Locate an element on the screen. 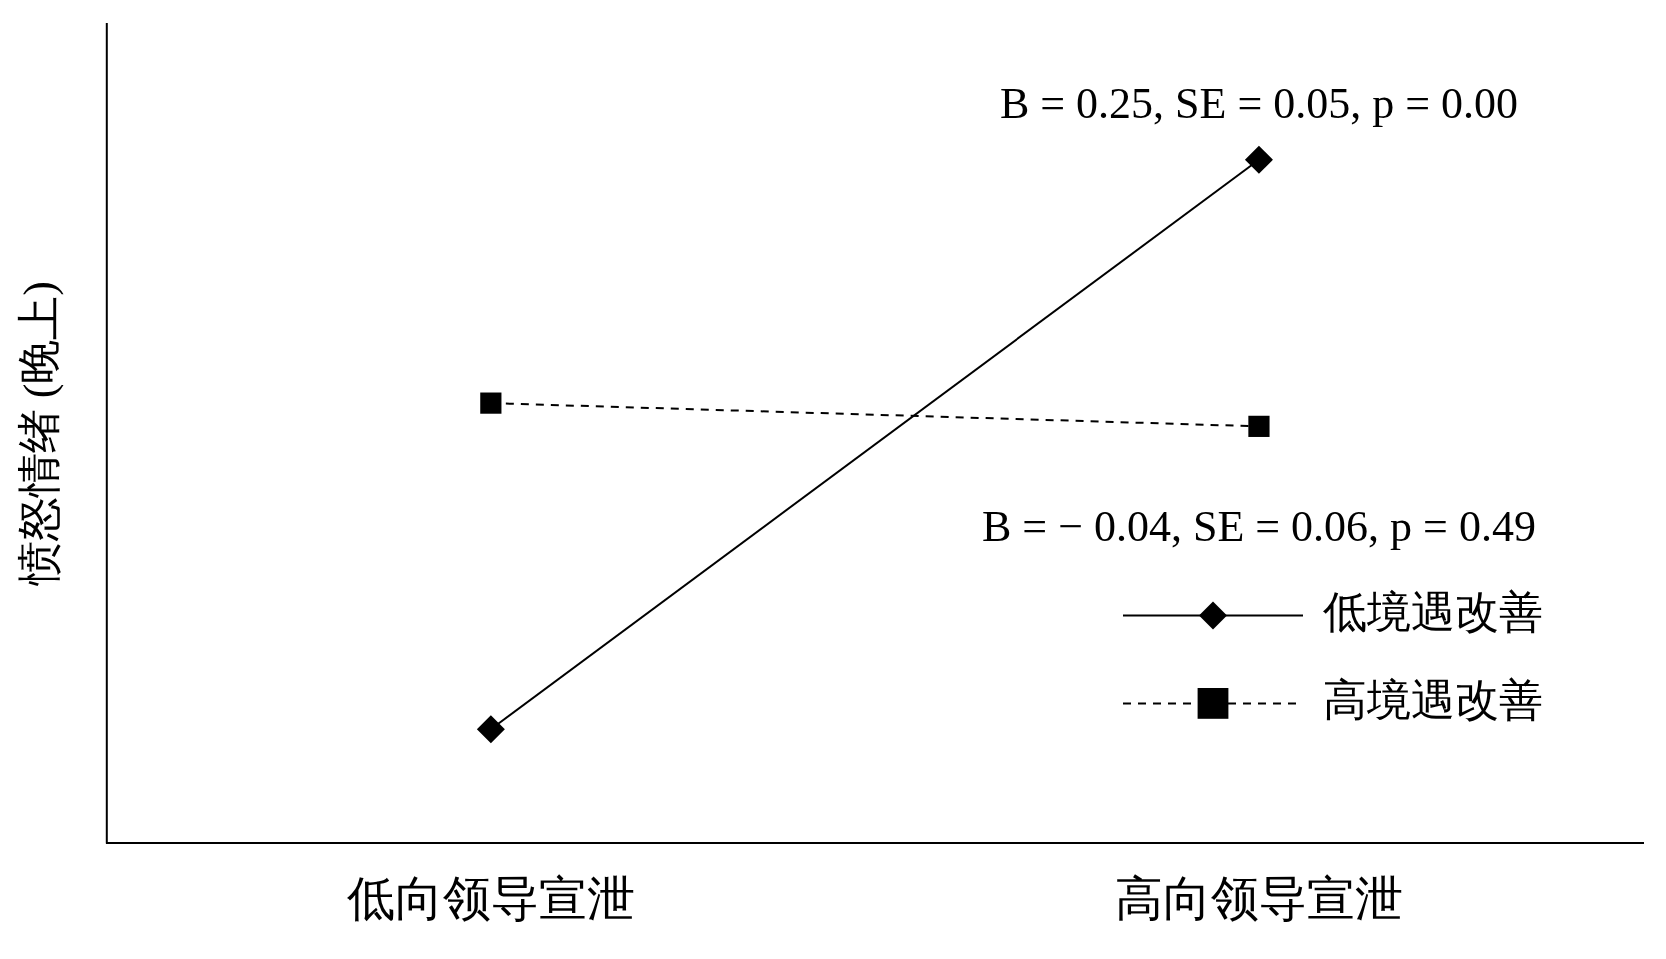  text: B = 0.25, SE = 0.05, p = 0.00 is located at coordinates (1259, 103).